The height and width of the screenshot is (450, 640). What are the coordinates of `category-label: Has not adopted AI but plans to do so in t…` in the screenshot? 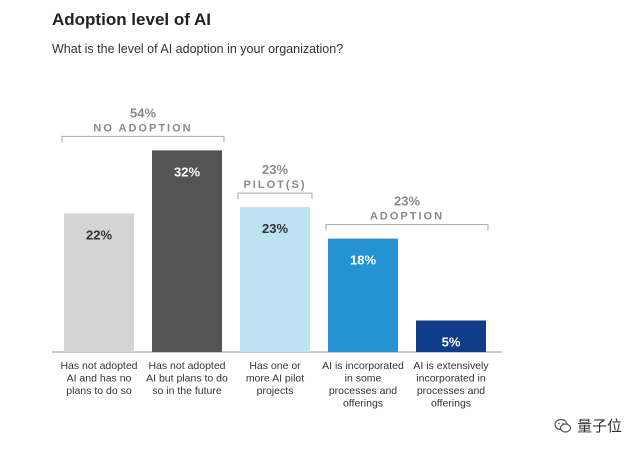 It's located at (187, 378).